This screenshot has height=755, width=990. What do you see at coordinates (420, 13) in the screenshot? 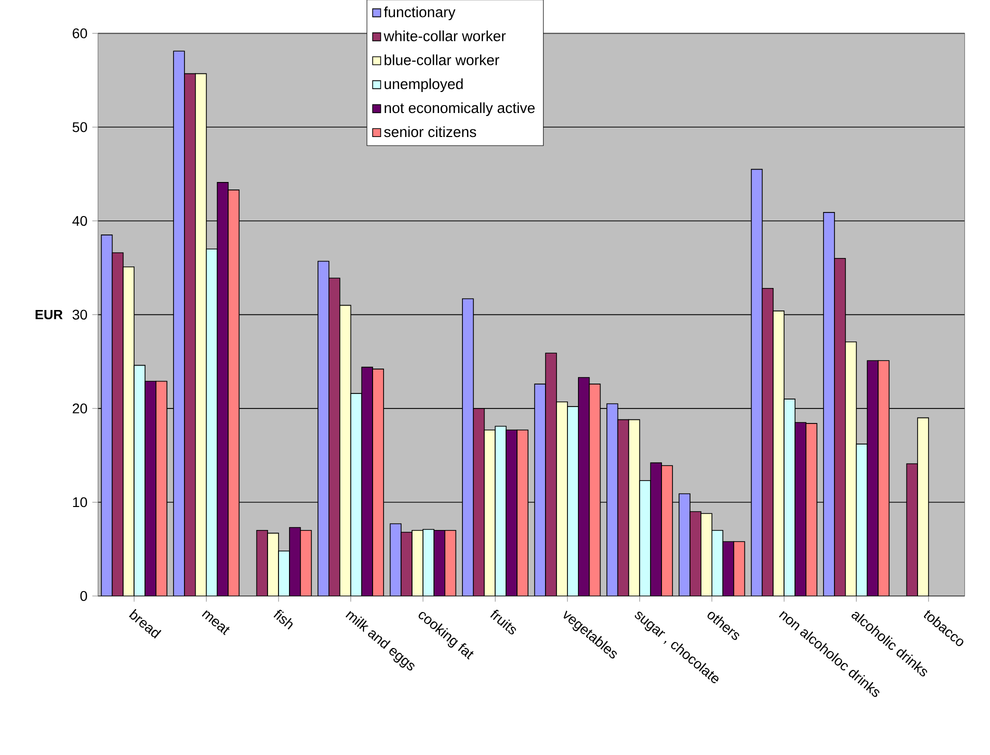
I see `legend-label: functionary` at bounding box center [420, 13].